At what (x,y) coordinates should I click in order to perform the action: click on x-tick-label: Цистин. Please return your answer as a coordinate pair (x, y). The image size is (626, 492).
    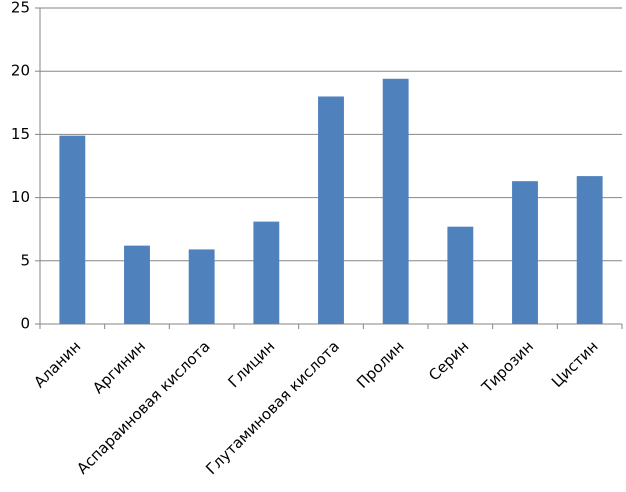
    Looking at the image, I should click on (575, 364).